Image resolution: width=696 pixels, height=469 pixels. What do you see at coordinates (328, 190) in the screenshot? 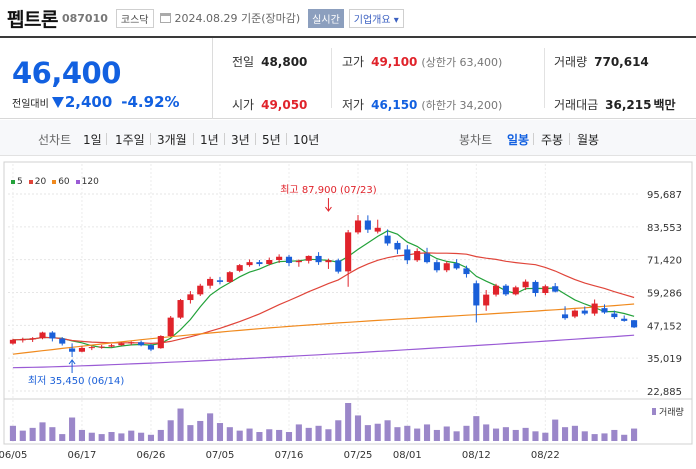
I see `max-price-annotation: 최고 87,900 (07/23)` at bounding box center [328, 190].